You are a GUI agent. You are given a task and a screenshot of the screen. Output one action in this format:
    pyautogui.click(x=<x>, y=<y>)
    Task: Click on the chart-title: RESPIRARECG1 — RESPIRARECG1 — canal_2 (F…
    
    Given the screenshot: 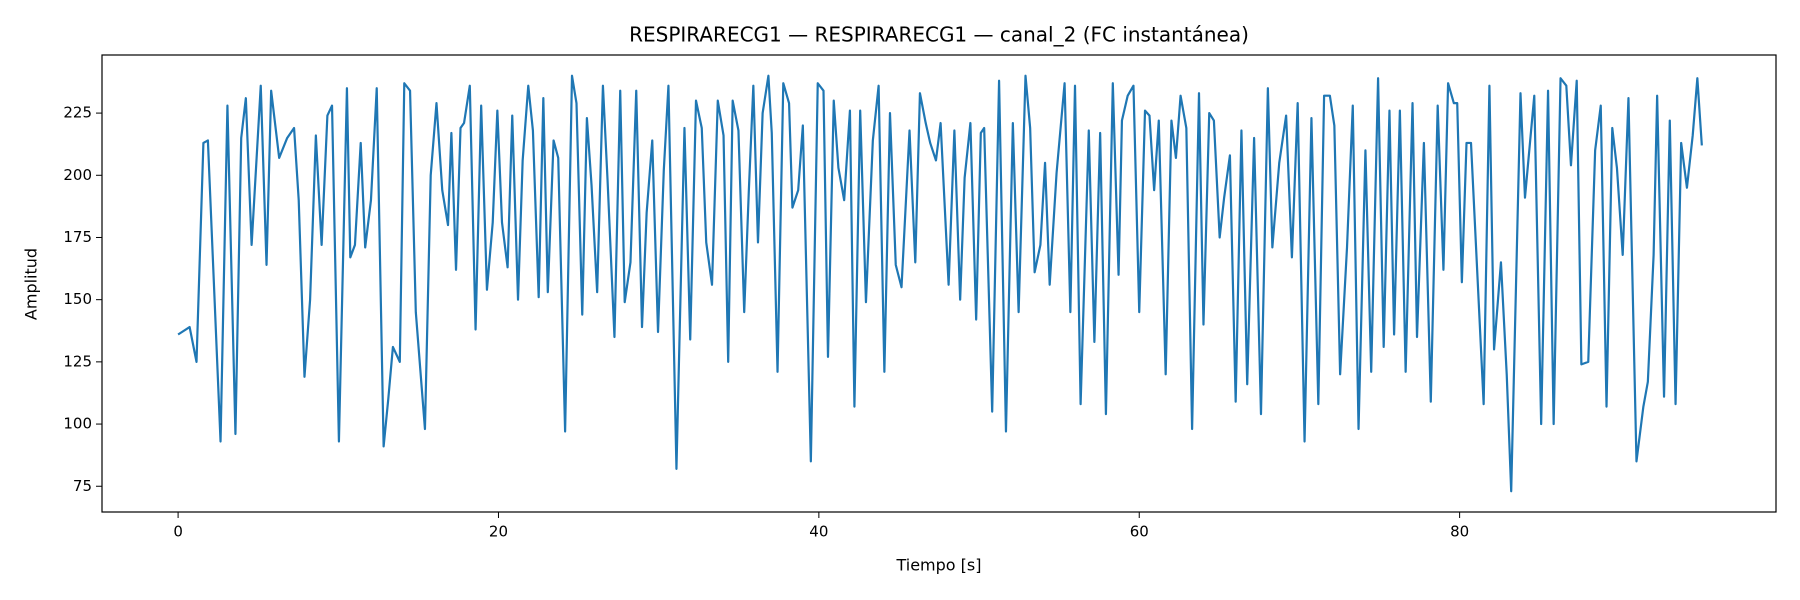 What is the action you would take?
    pyautogui.click(x=939, y=35)
    